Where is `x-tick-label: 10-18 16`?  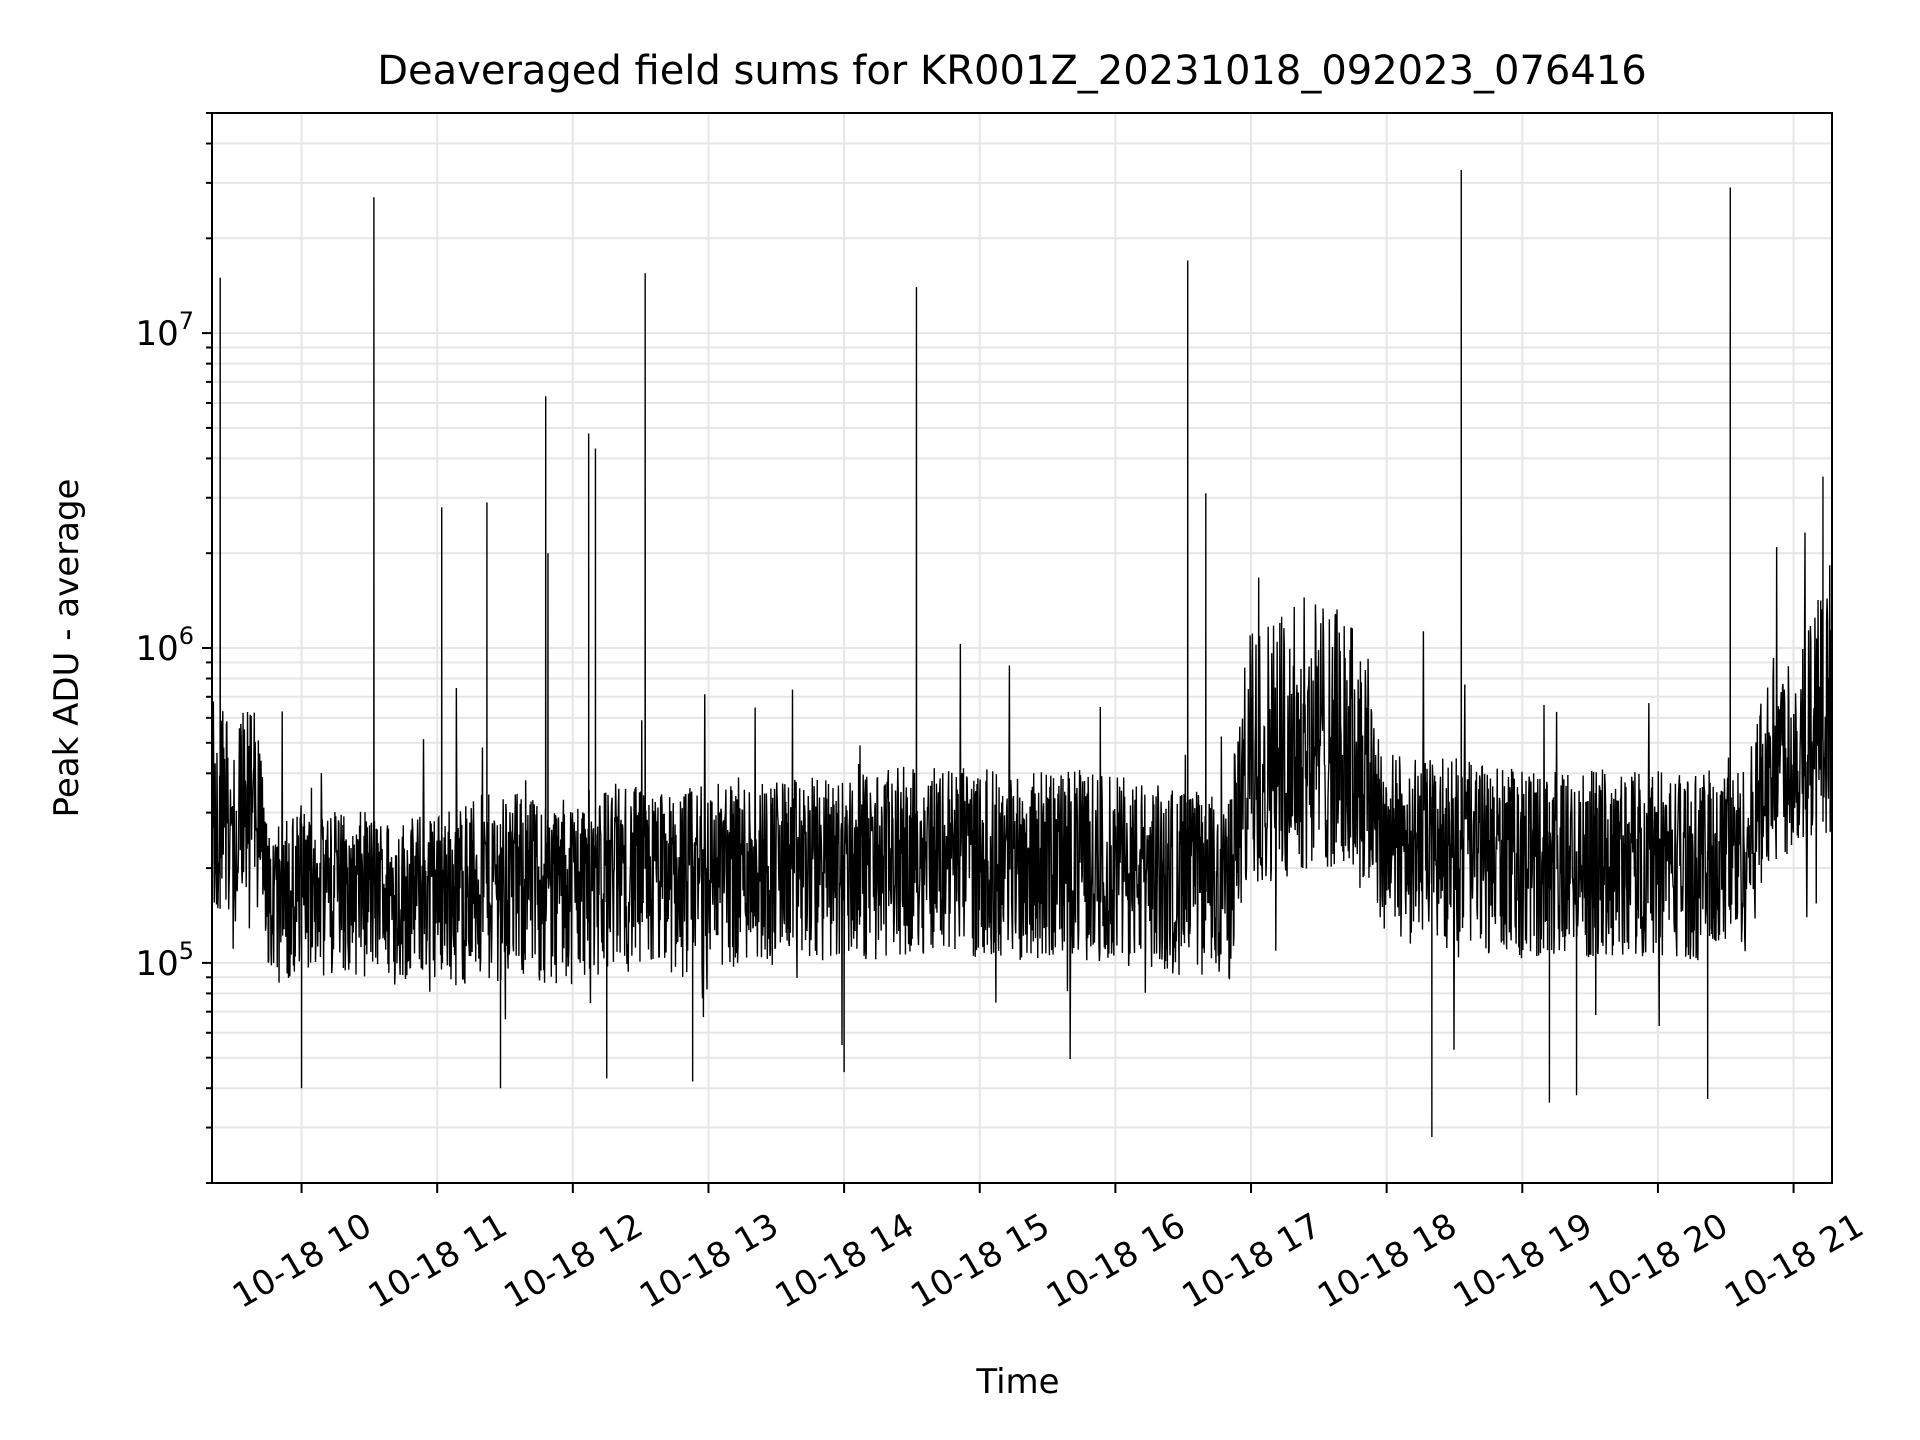
x-tick-label: 10-18 16 is located at coordinates (1116, 1261).